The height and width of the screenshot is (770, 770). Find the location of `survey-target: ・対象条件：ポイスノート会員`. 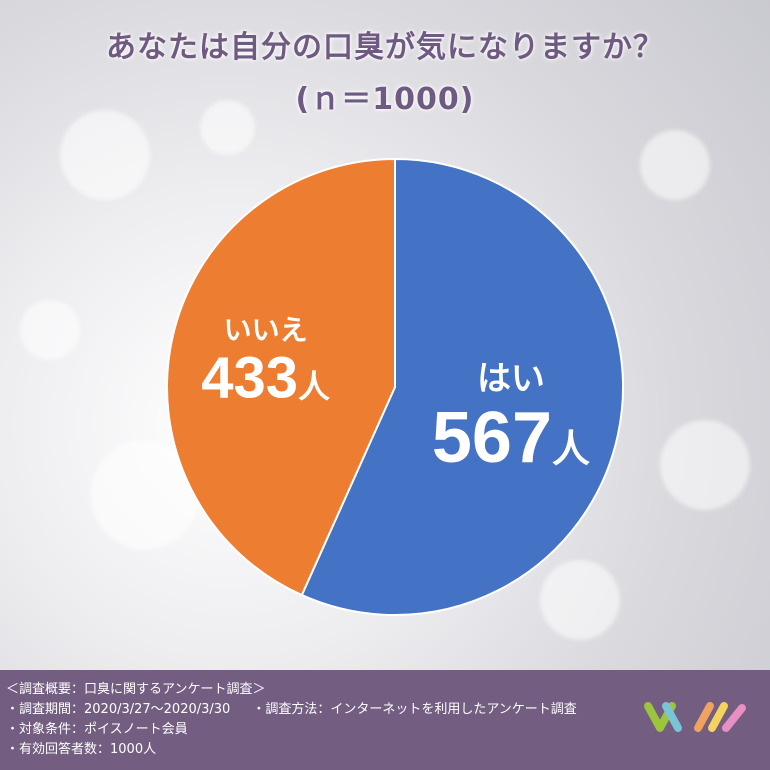

survey-target: ・対象条件：ポイスノート会員 is located at coordinates (97, 729).